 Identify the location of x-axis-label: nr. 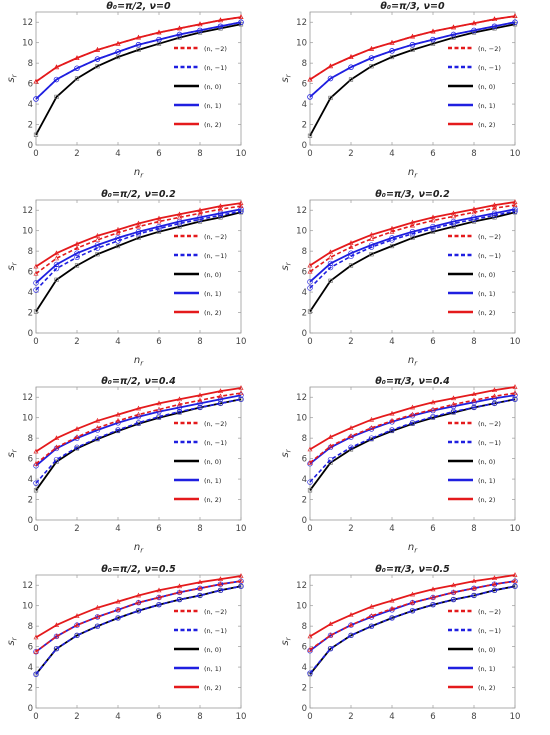
(413, 361).